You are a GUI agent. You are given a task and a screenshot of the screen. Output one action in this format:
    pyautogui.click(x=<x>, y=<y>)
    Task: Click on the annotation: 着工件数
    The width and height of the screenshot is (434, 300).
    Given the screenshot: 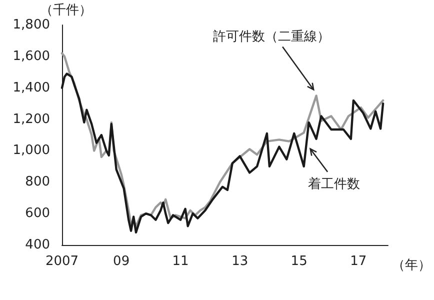 What is the action you would take?
    pyautogui.click(x=334, y=184)
    